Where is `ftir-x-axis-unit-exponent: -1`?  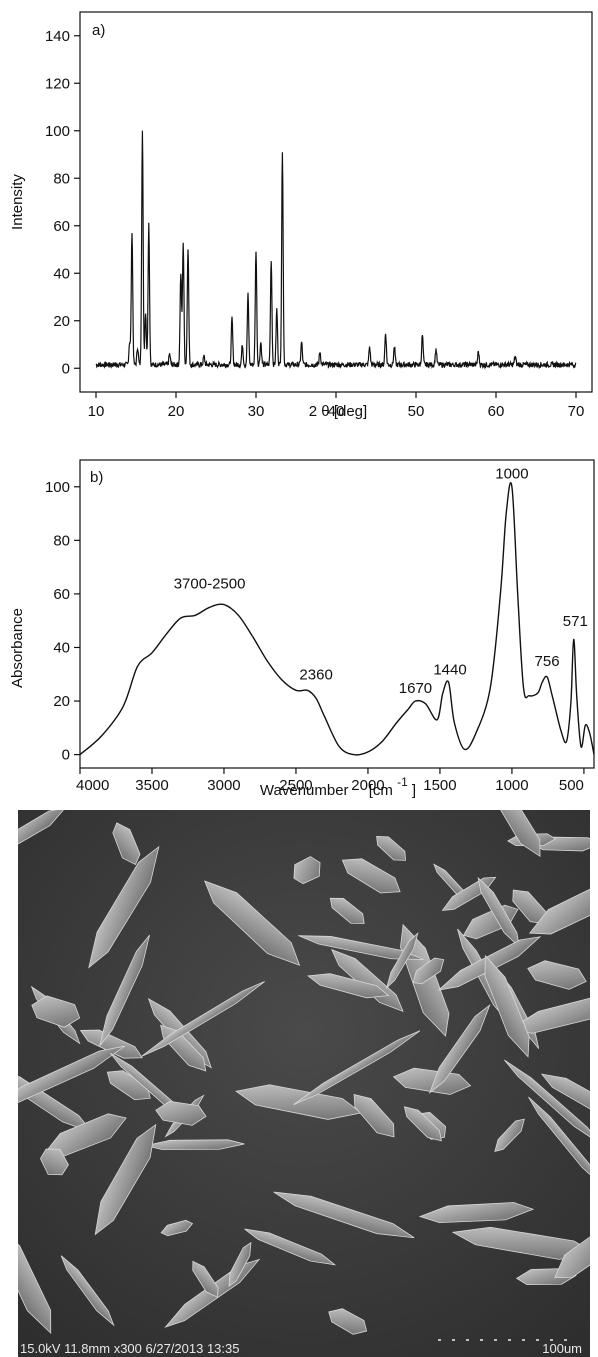 ftir-x-axis-unit-exponent: -1 is located at coordinates (402, 782).